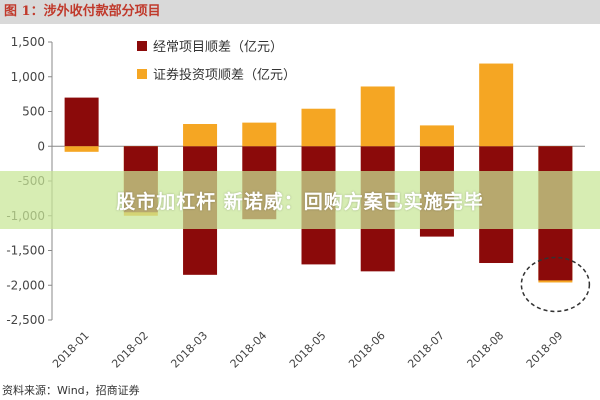 Image resolution: width=600 pixels, height=400 pixels. What do you see at coordinates (555, 284) in the screenshot?
I see `highlight-circle` at bounding box center [555, 284].